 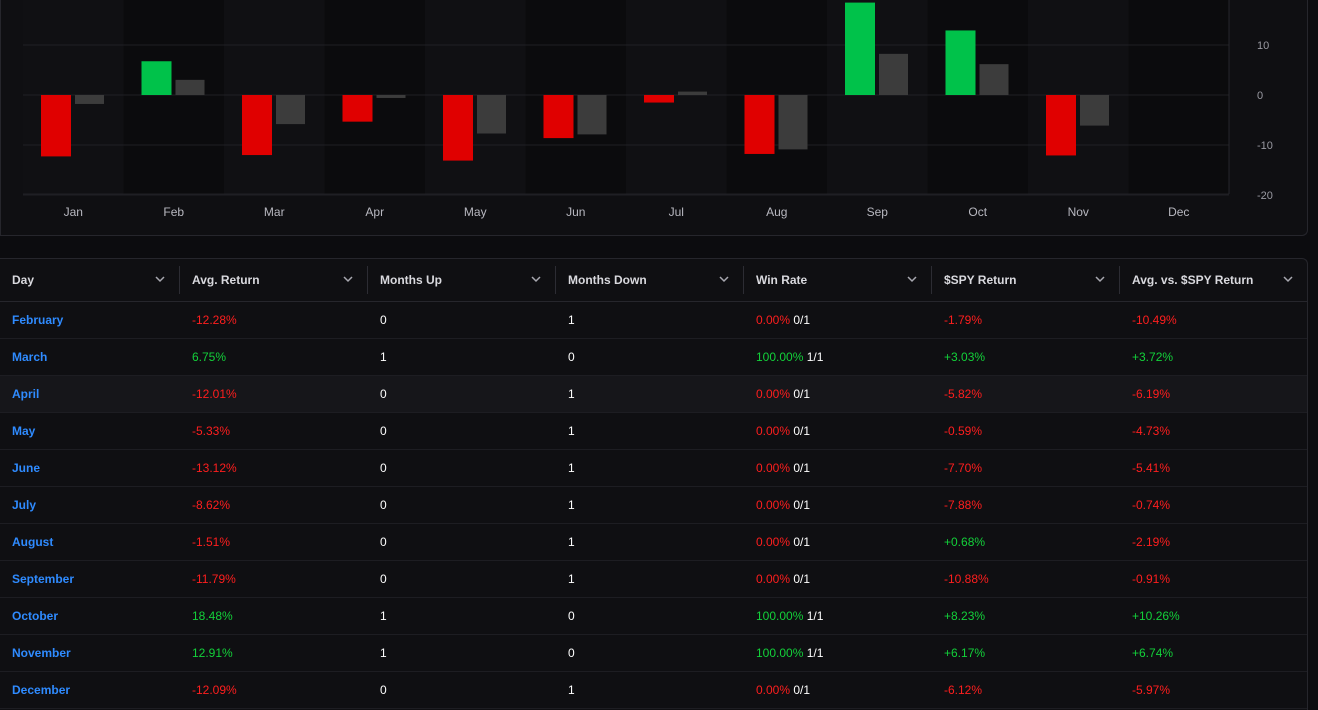 What do you see at coordinates (274, 394) in the screenshot?
I see `avg-return-cell: -12.01%` at bounding box center [274, 394].